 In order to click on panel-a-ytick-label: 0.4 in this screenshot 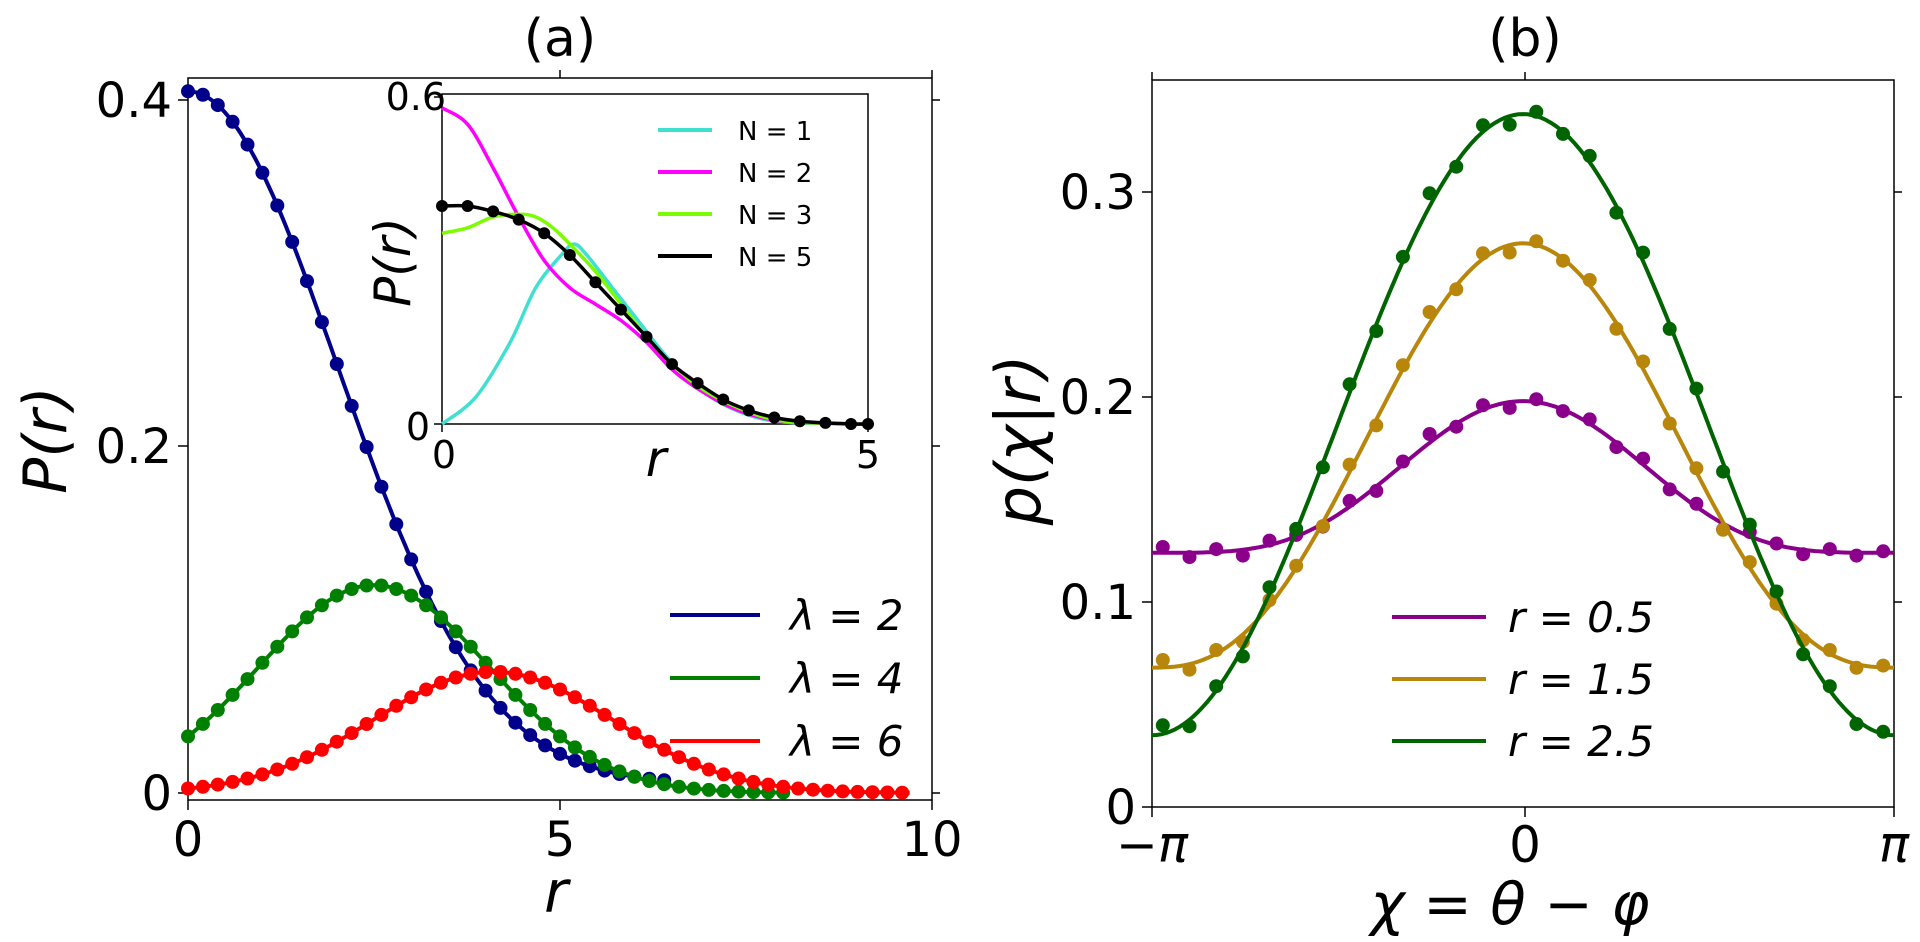, I will do `click(134, 101)`.